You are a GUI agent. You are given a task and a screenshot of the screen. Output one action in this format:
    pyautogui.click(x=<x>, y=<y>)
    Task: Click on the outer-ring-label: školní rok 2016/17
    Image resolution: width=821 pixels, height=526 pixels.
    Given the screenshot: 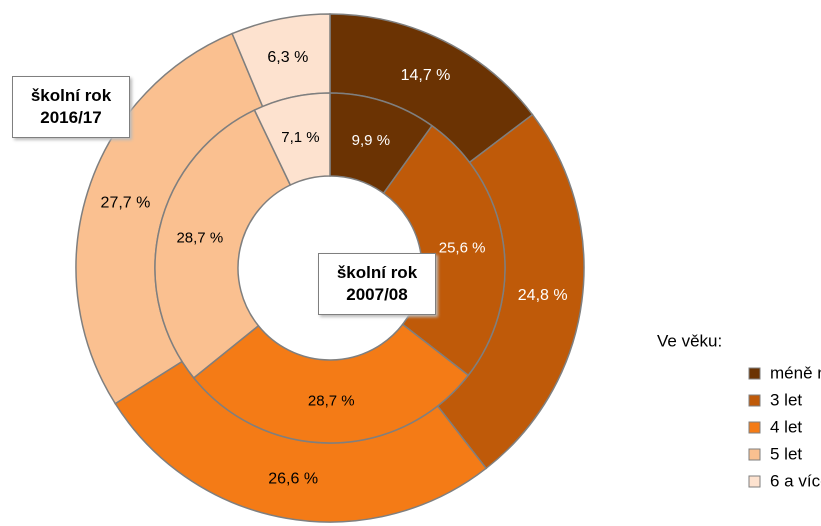 What is the action you would take?
    pyautogui.click(x=71, y=107)
    